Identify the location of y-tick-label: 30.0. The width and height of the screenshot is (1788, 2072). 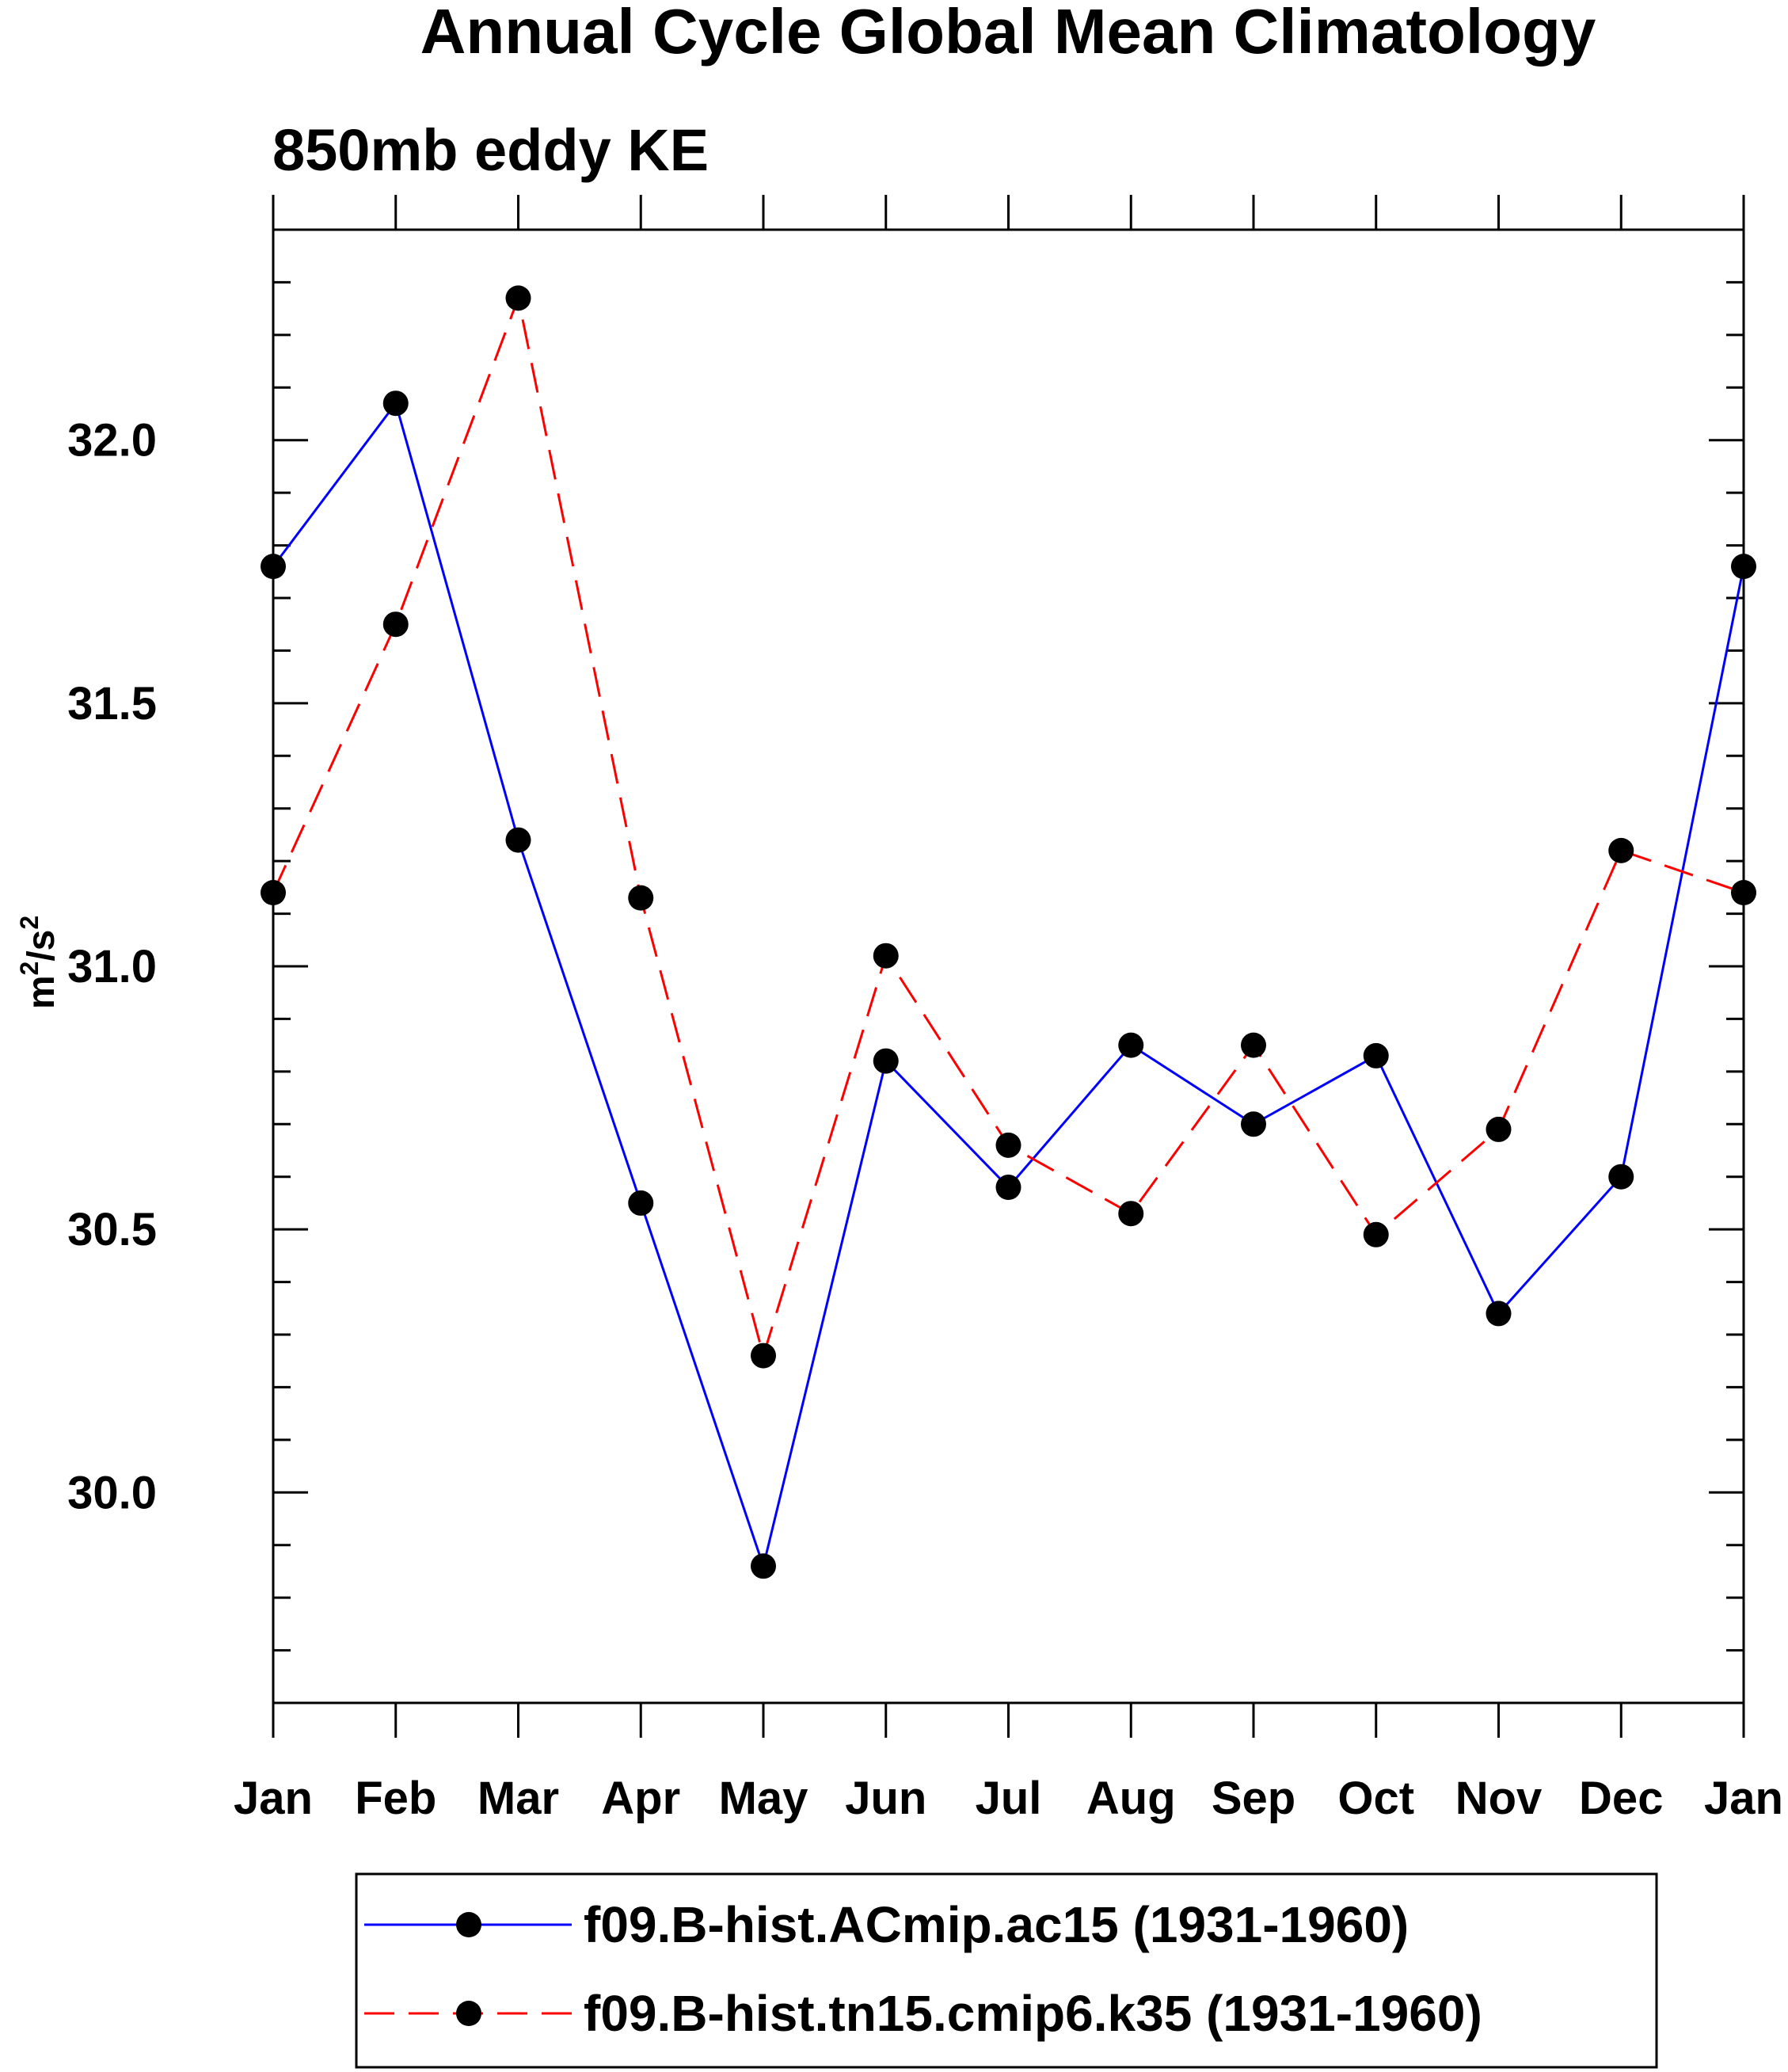
(112, 1492).